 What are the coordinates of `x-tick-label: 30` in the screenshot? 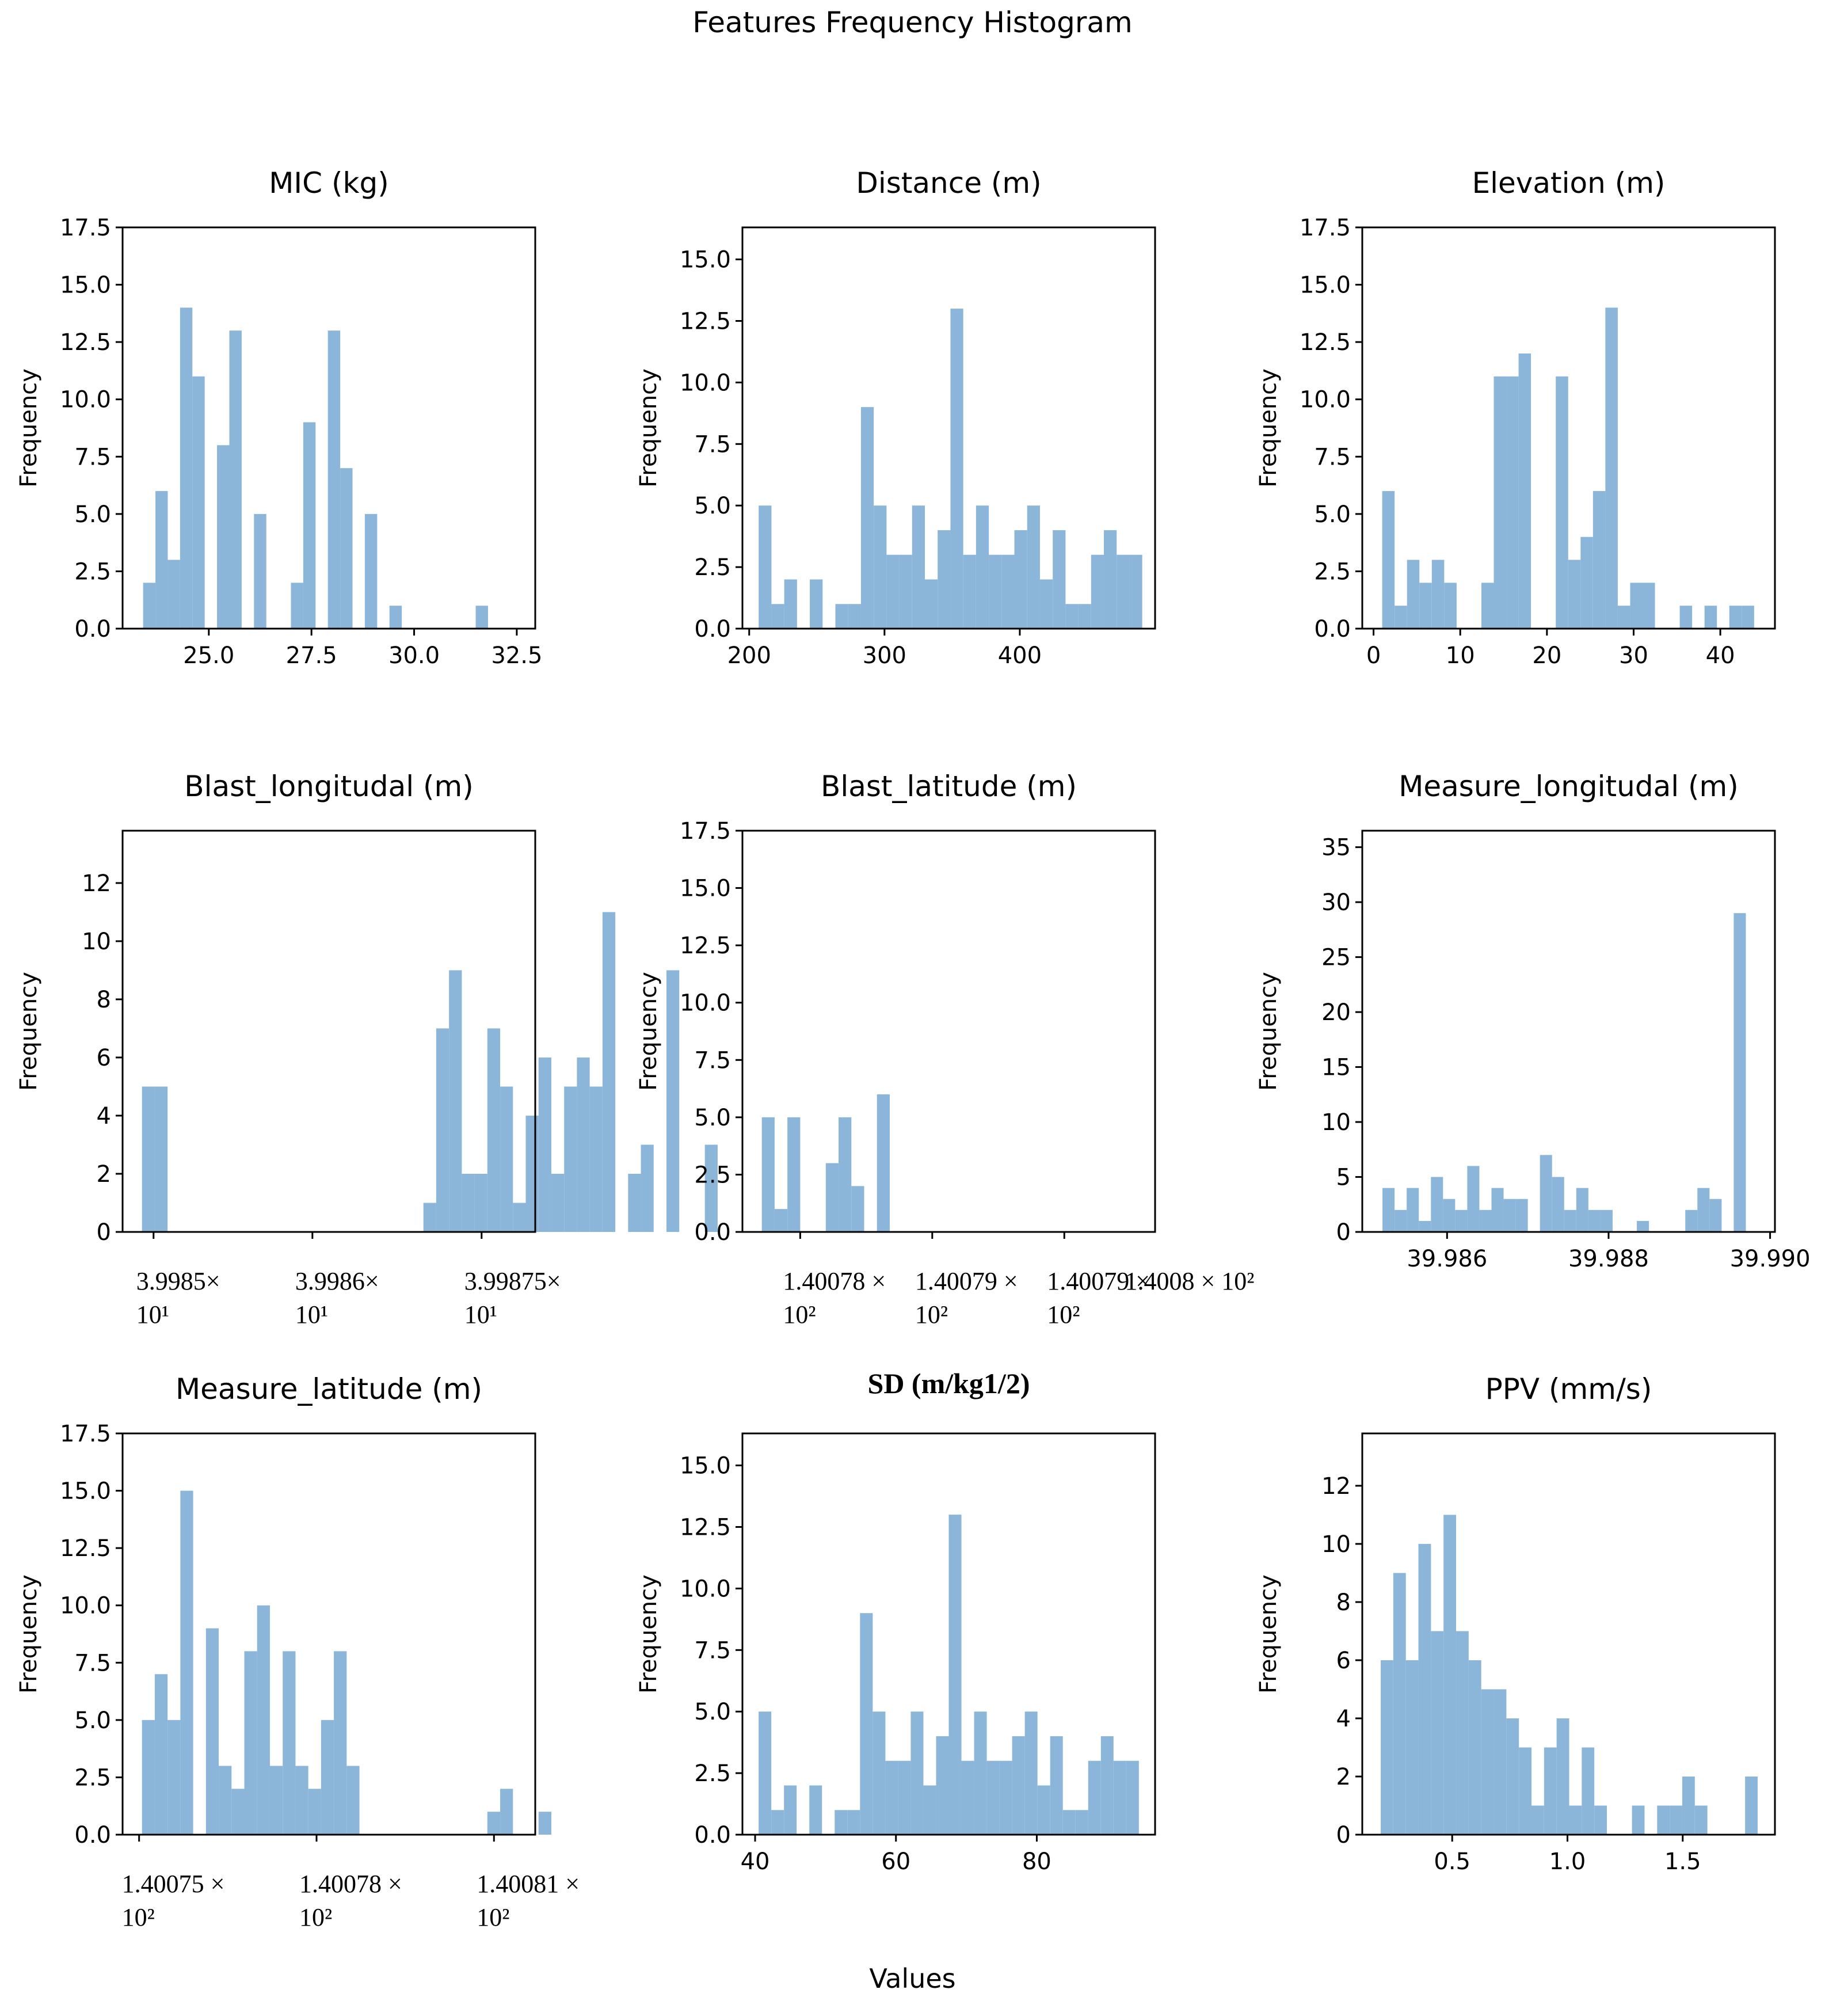 It's located at (1633, 656).